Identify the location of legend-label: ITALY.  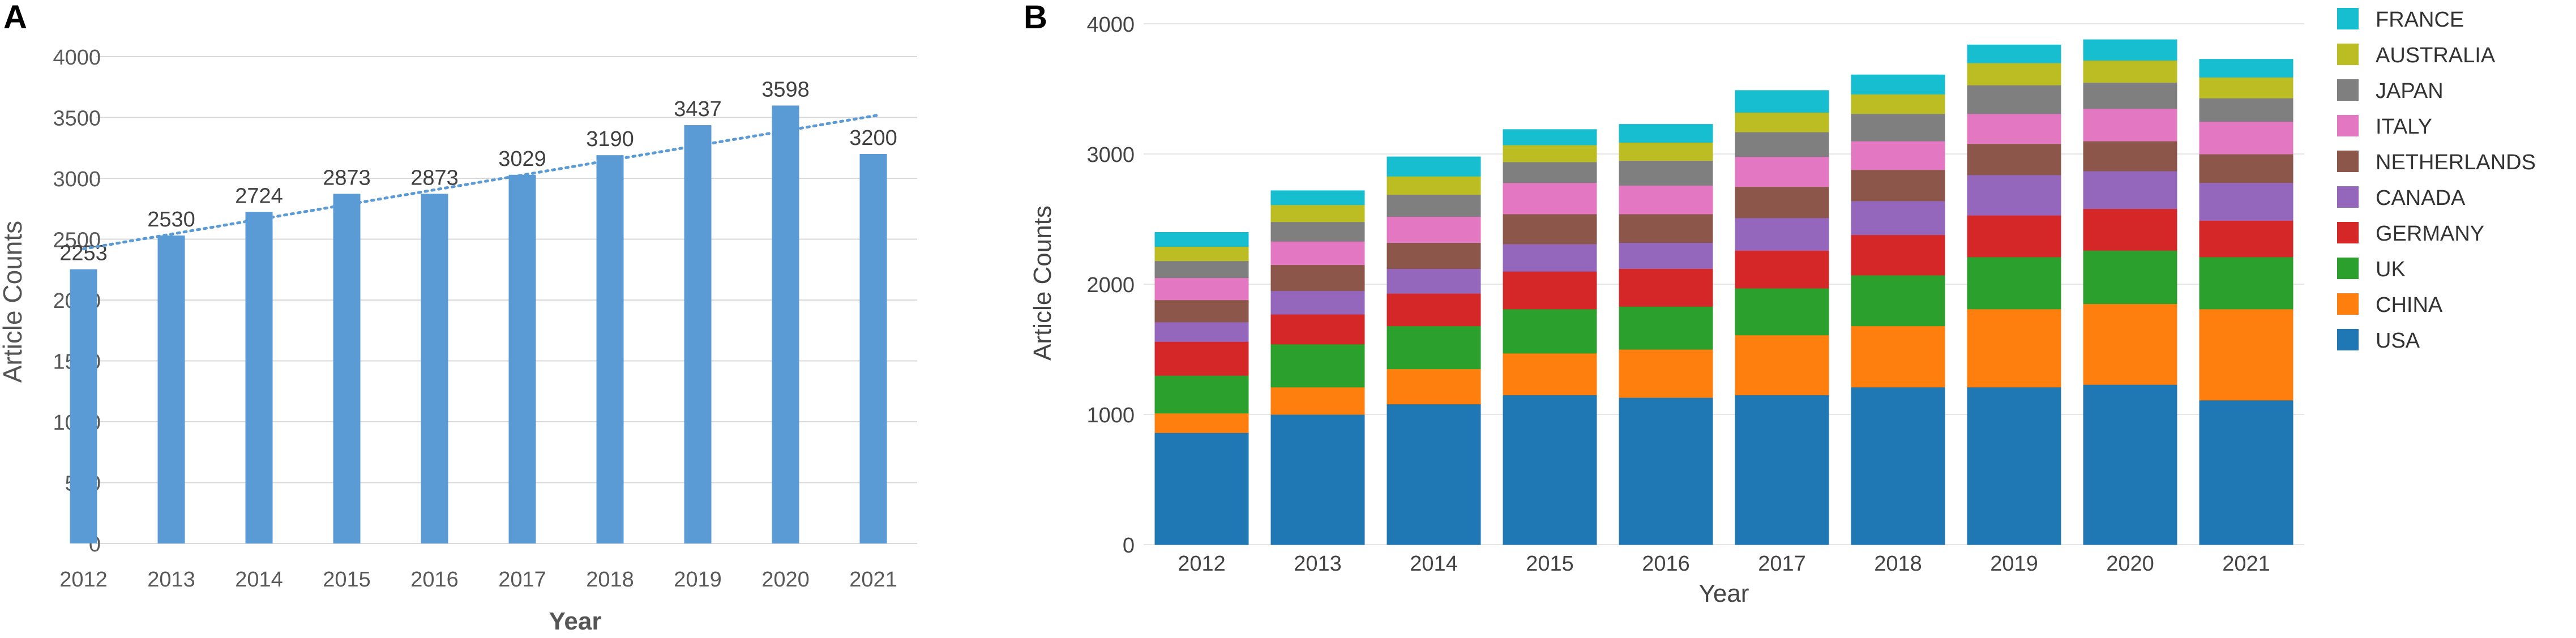
(2404, 127).